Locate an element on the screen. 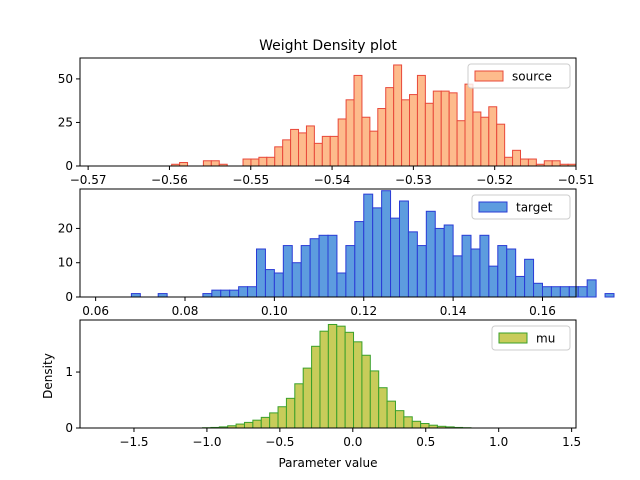  source-legend: source is located at coordinates (519, 76).